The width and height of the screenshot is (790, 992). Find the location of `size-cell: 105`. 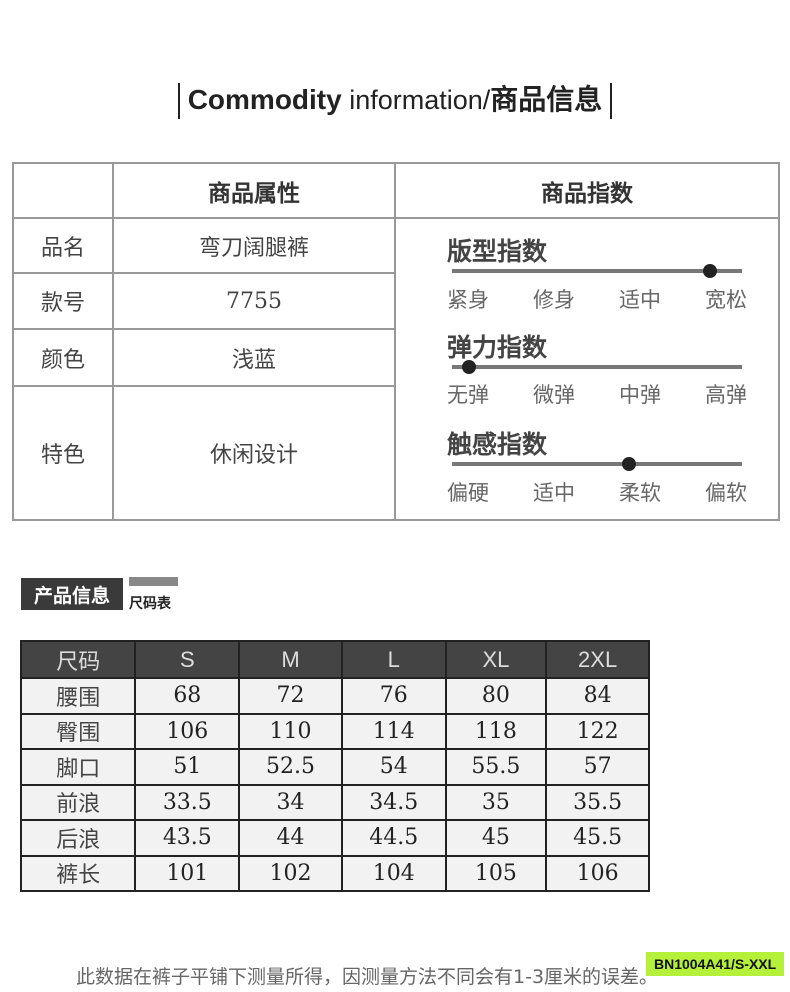

size-cell: 105 is located at coordinates (496, 873).